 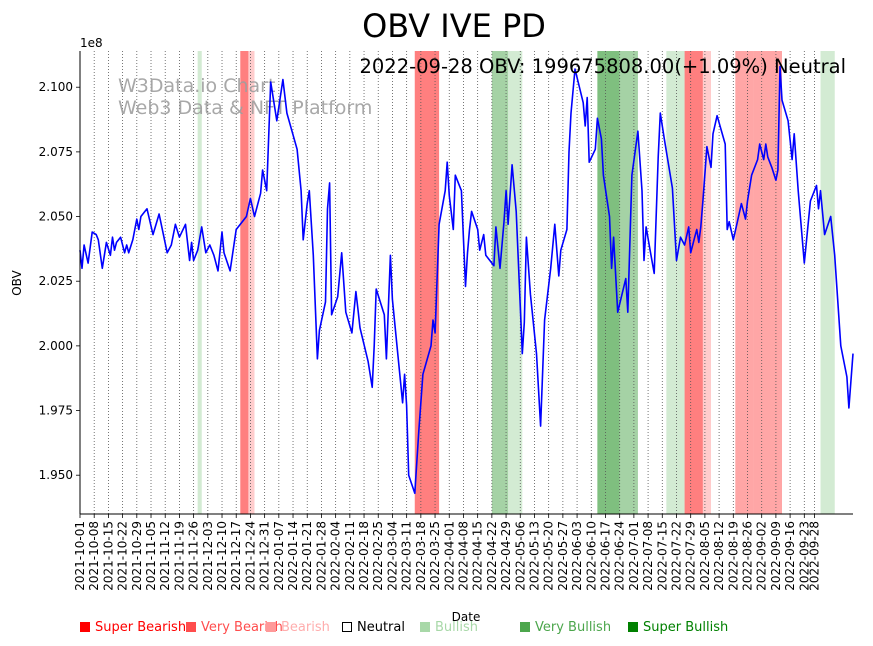 I want to click on x-tick-label-2022-02-04: 2022-02-04, so click(x=336, y=556).